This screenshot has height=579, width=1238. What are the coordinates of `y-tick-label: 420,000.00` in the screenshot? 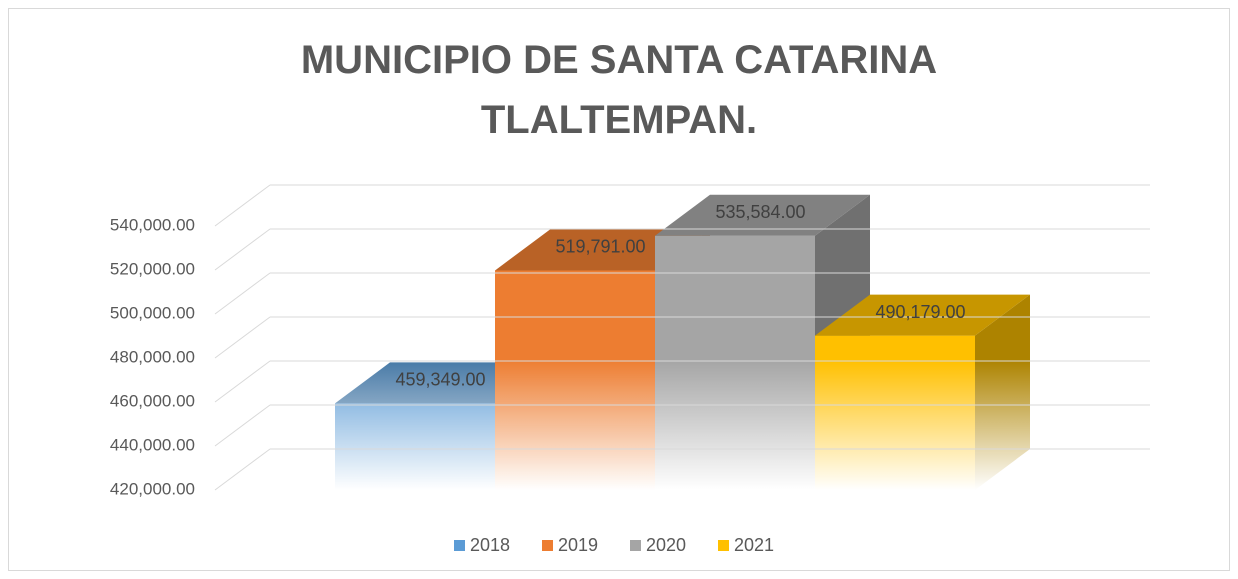 It's located at (152, 488).